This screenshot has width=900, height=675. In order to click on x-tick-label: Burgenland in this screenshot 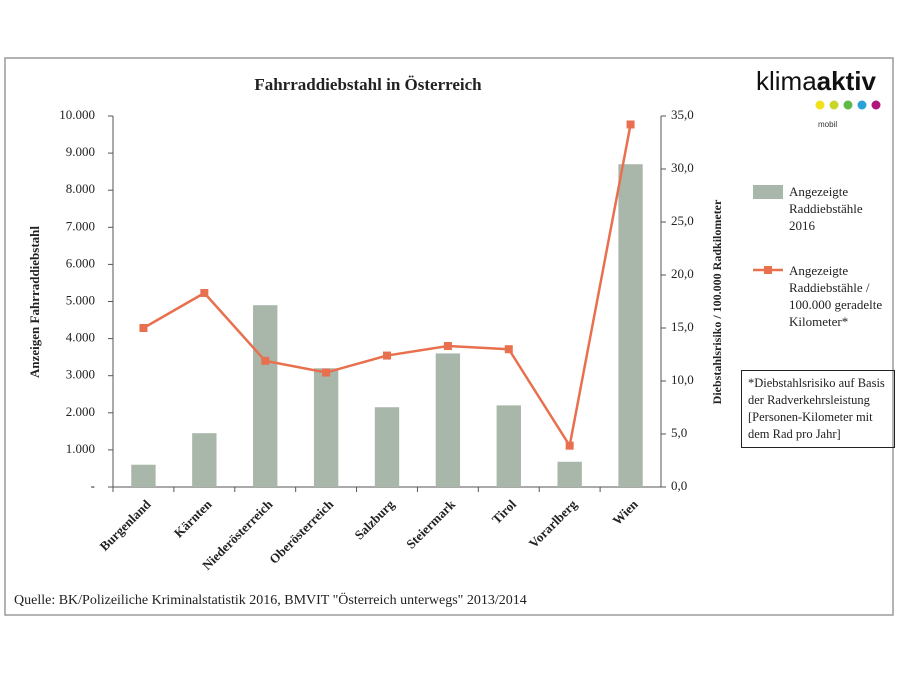, I will do `click(126, 525)`.